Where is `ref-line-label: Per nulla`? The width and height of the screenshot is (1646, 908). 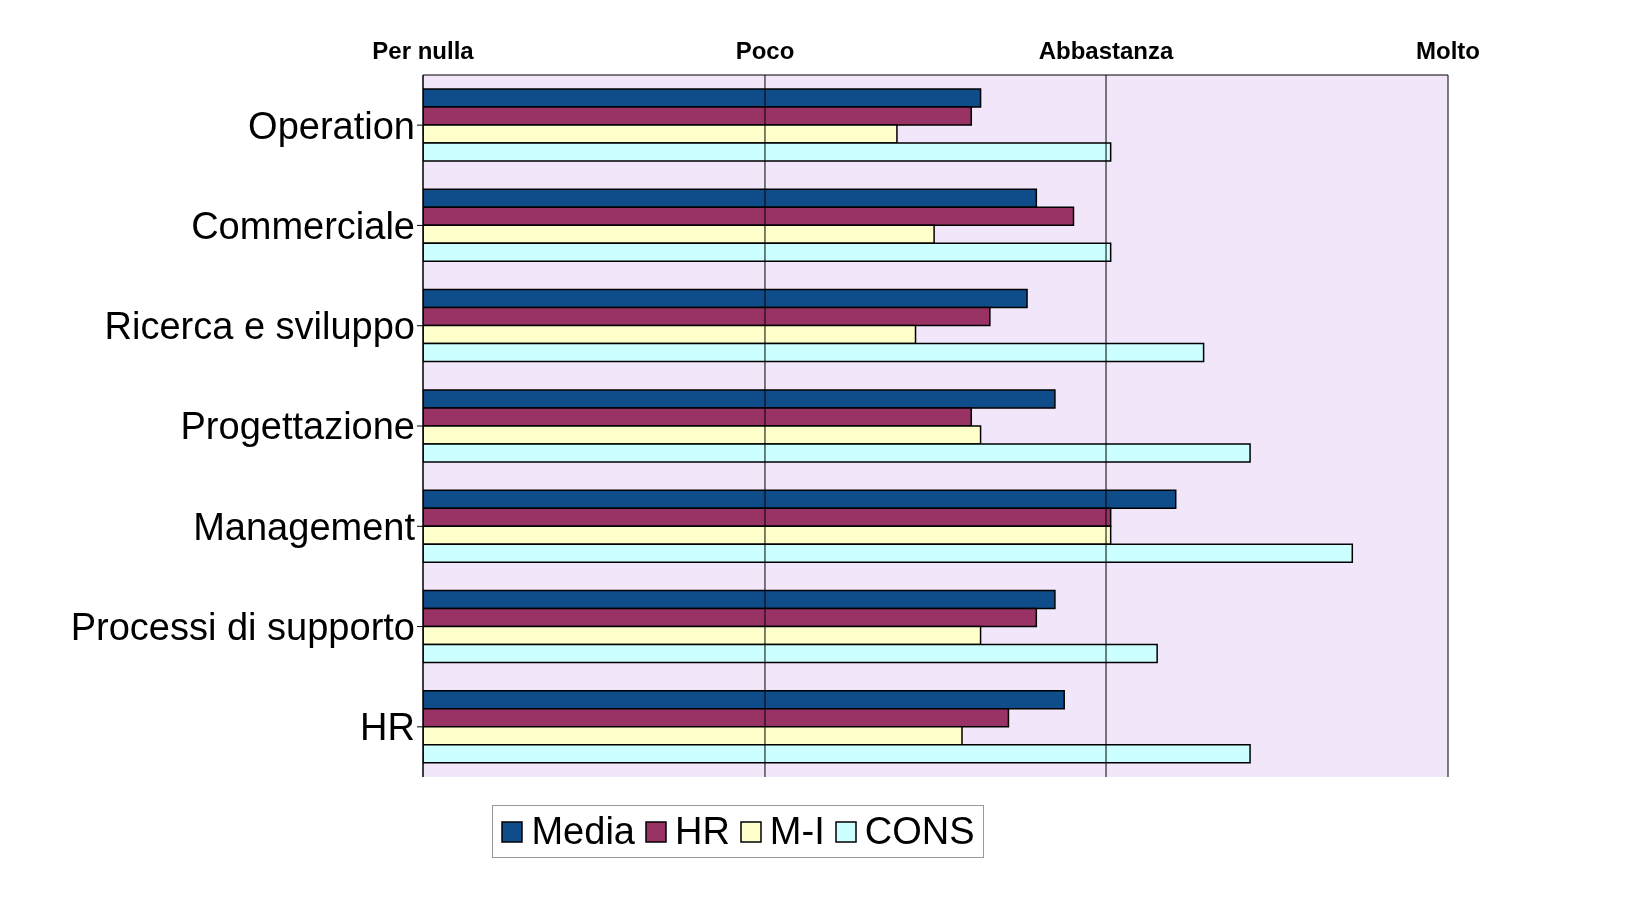 ref-line-label: Per nulla is located at coordinates (423, 50).